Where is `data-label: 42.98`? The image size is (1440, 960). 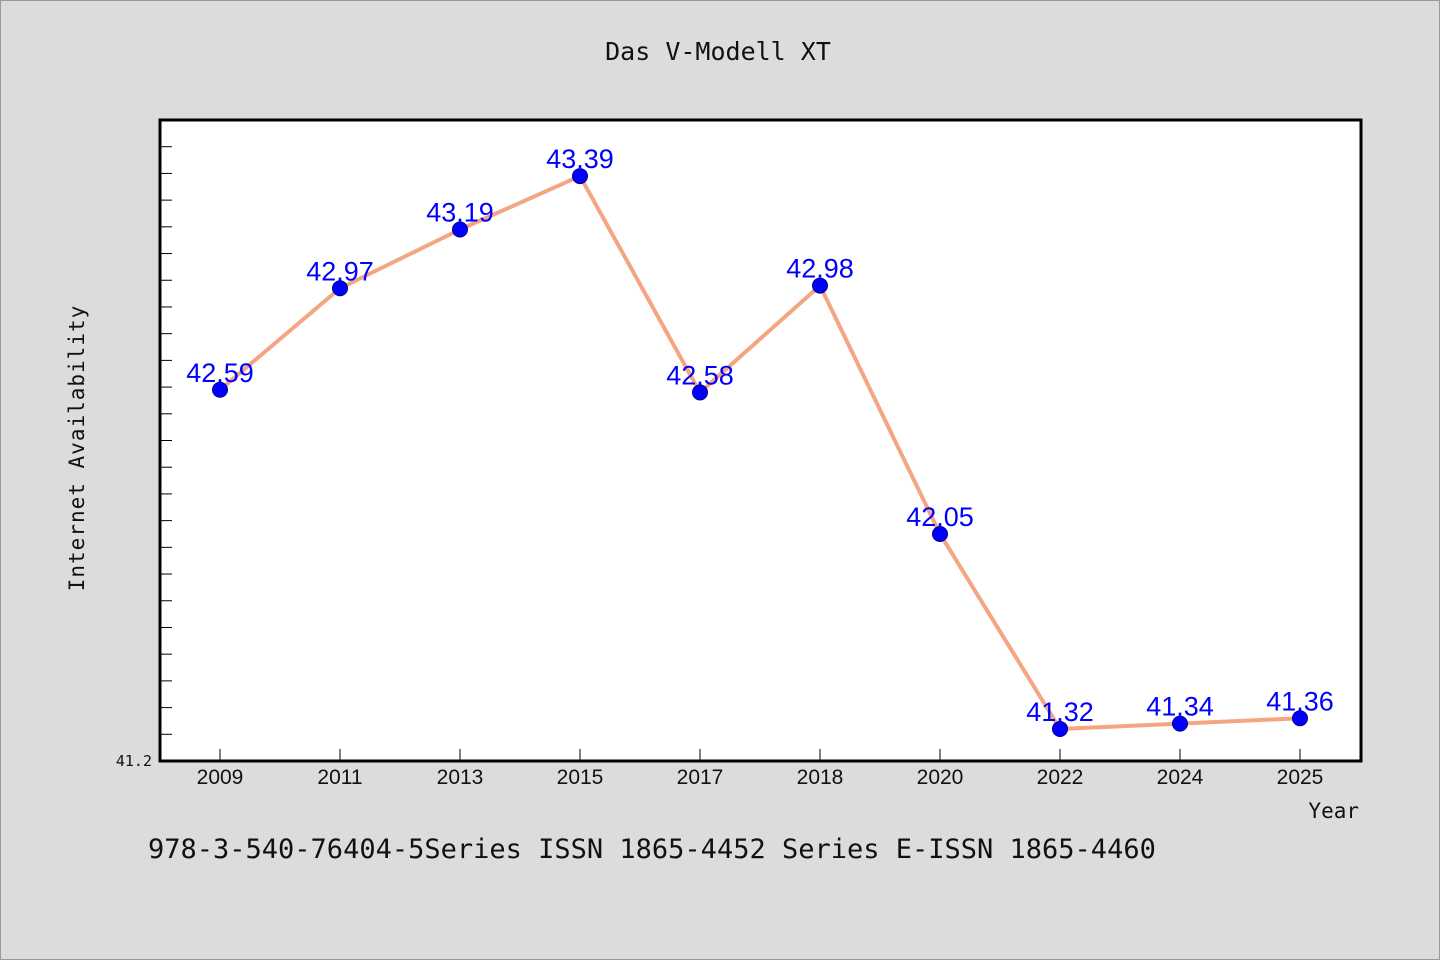 data-label: 42.98 is located at coordinates (820, 269).